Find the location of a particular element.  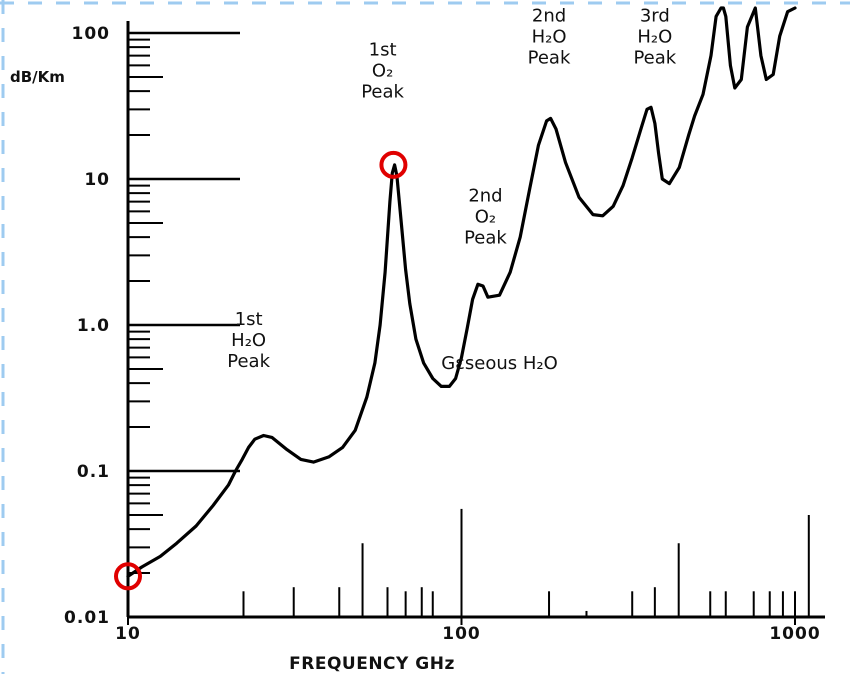

annotation-label: 2nd H₂O Peak is located at coordinates (549, 36).